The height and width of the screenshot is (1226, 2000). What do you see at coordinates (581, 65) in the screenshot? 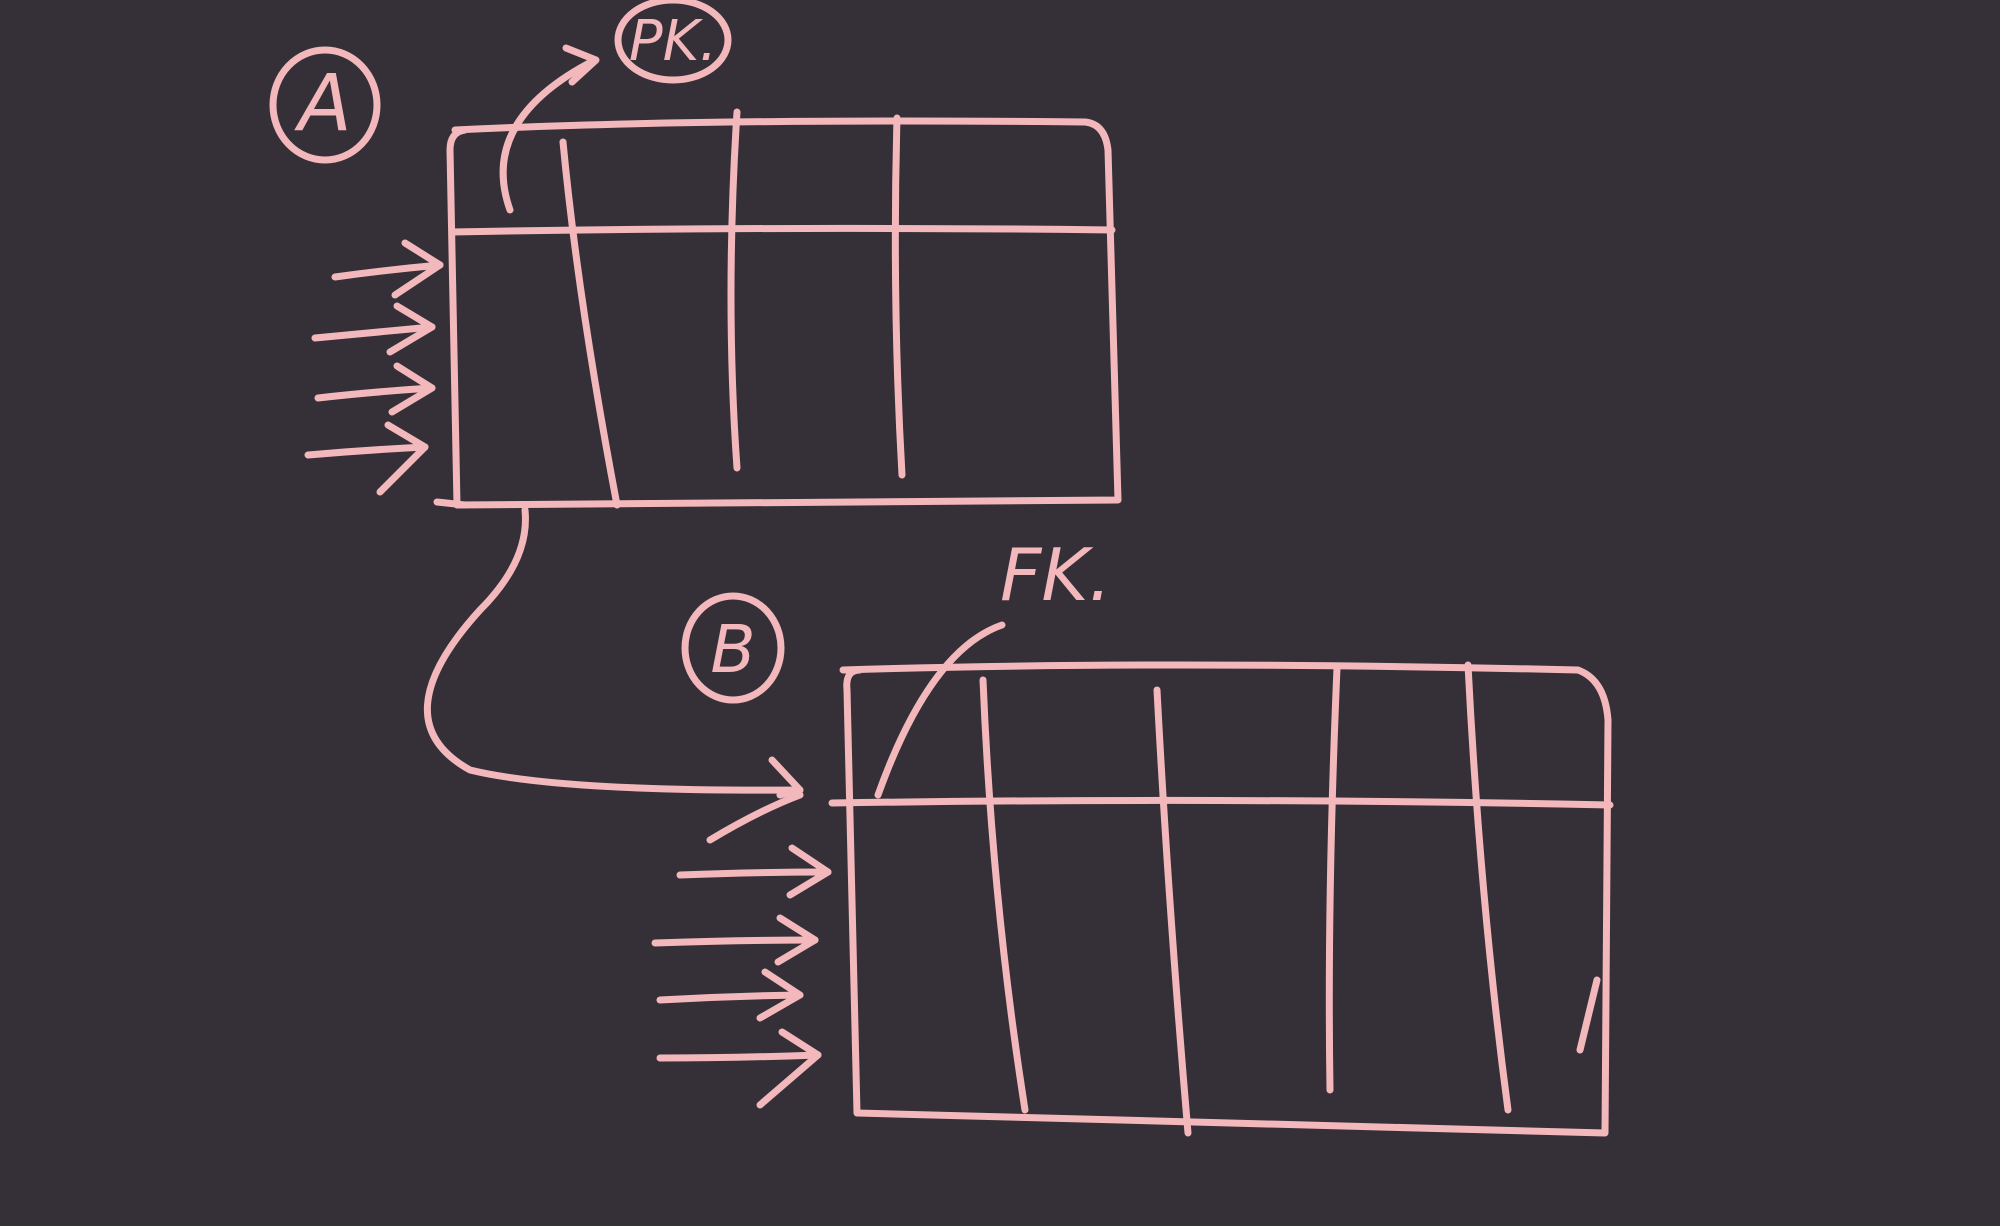
I see `pk-pointer-head` at bounding box center [581, 65].